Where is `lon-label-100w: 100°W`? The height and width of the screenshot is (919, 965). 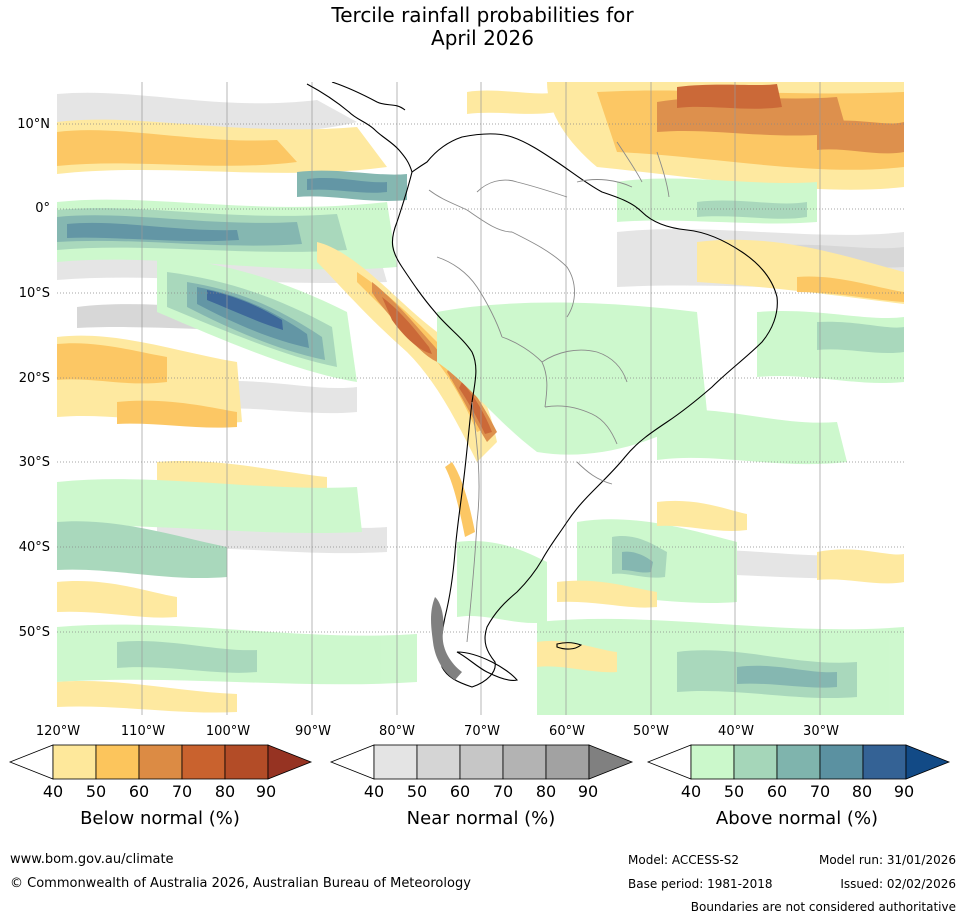
lon-label-100w: 100°W is located at coordinates (228, 731).